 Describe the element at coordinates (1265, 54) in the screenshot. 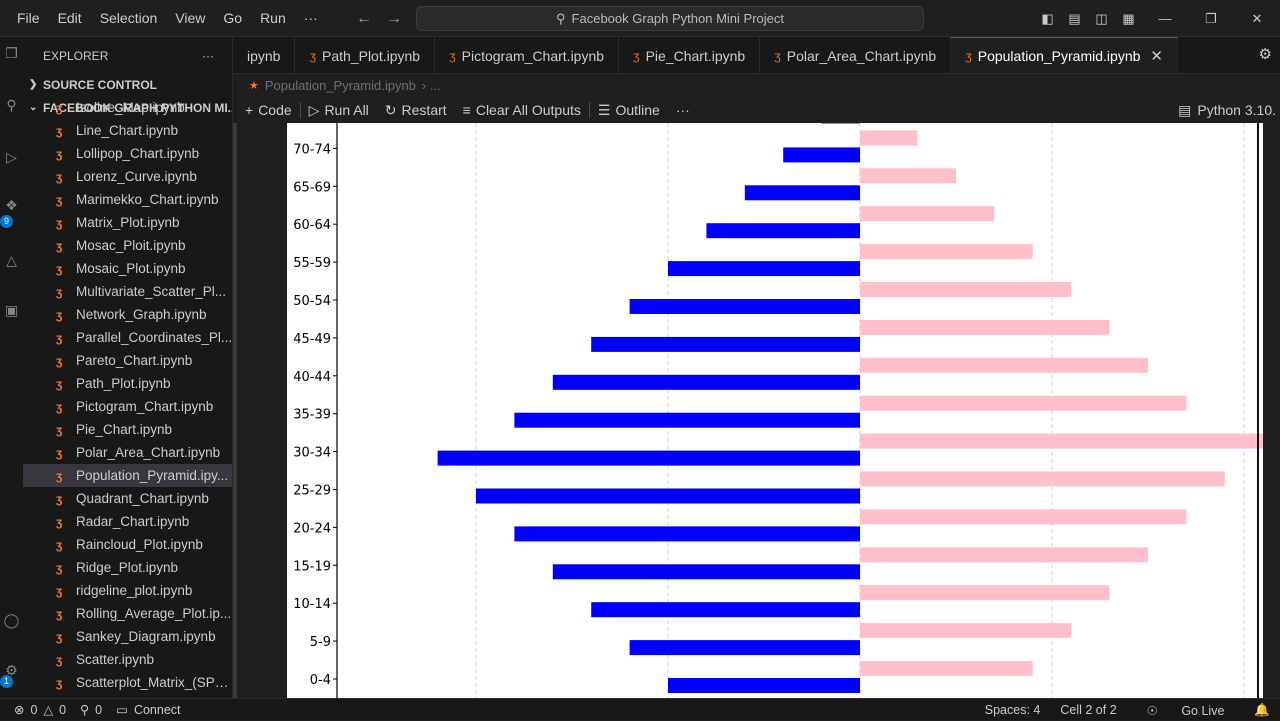

I see `editor-actions-icon: ⚙` at that location.